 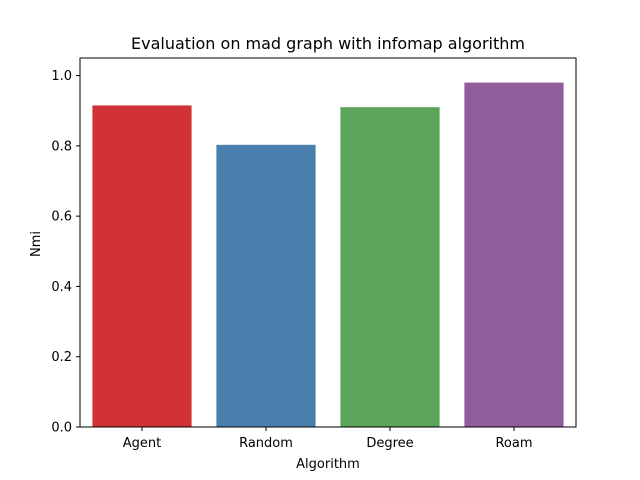 I want to click on bar-agent, so click(x=142, y=266).